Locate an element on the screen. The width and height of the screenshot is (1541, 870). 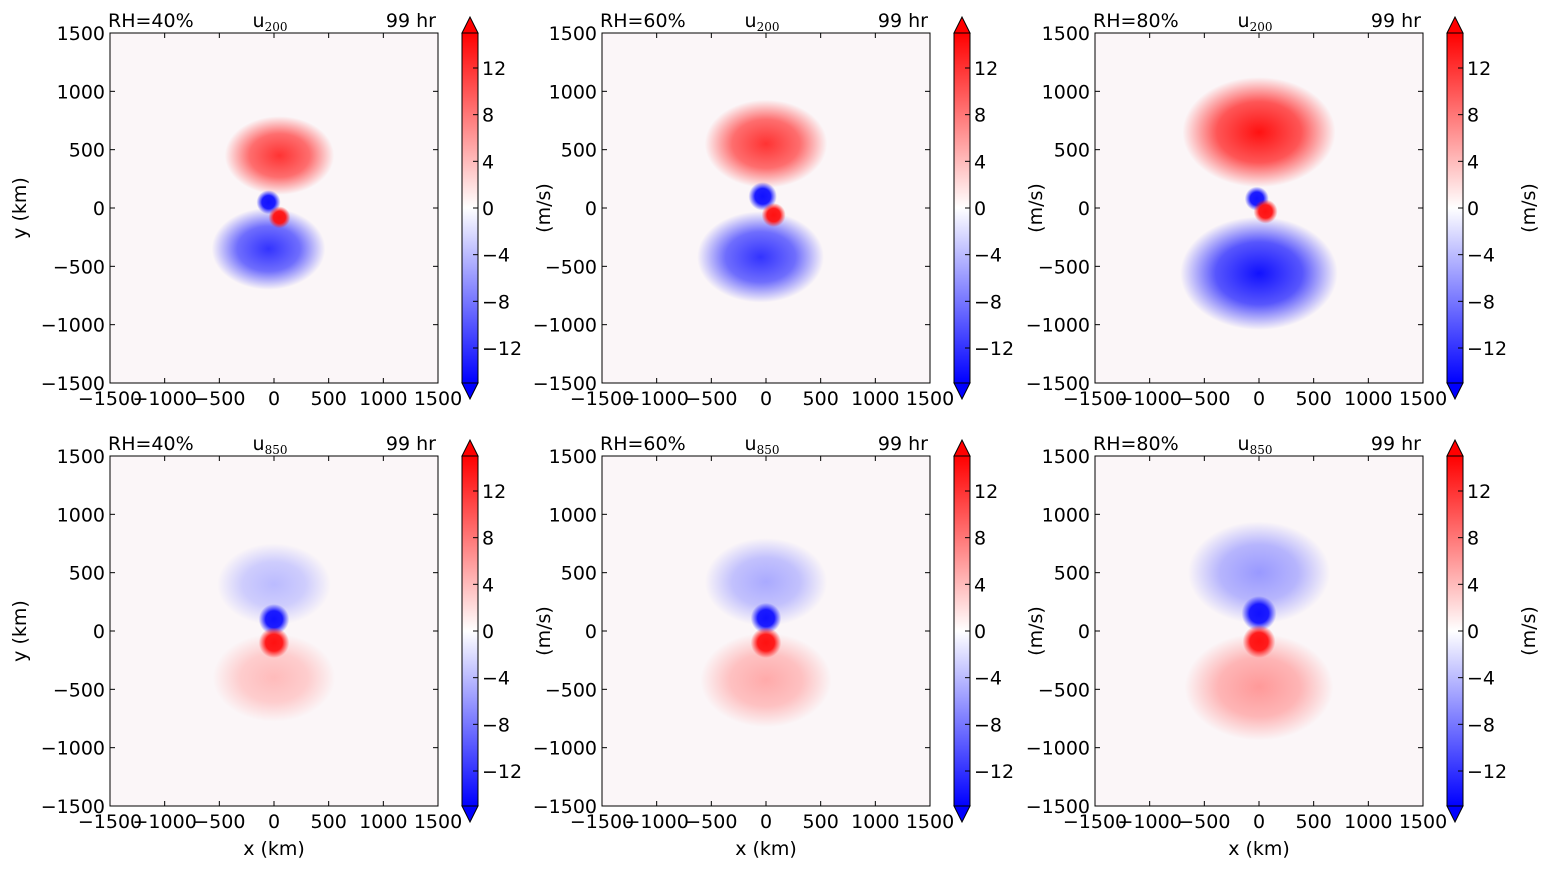
x-tick-label: 1500 is located at coordinates (438, 822).